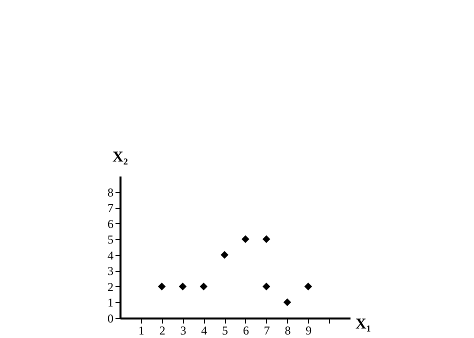 Image resolution: width=474 pixels, height=338 pixels. Describe the element at coordinates (111, 192) in the screenshot. I see `y-tick-label: 8` at that location.